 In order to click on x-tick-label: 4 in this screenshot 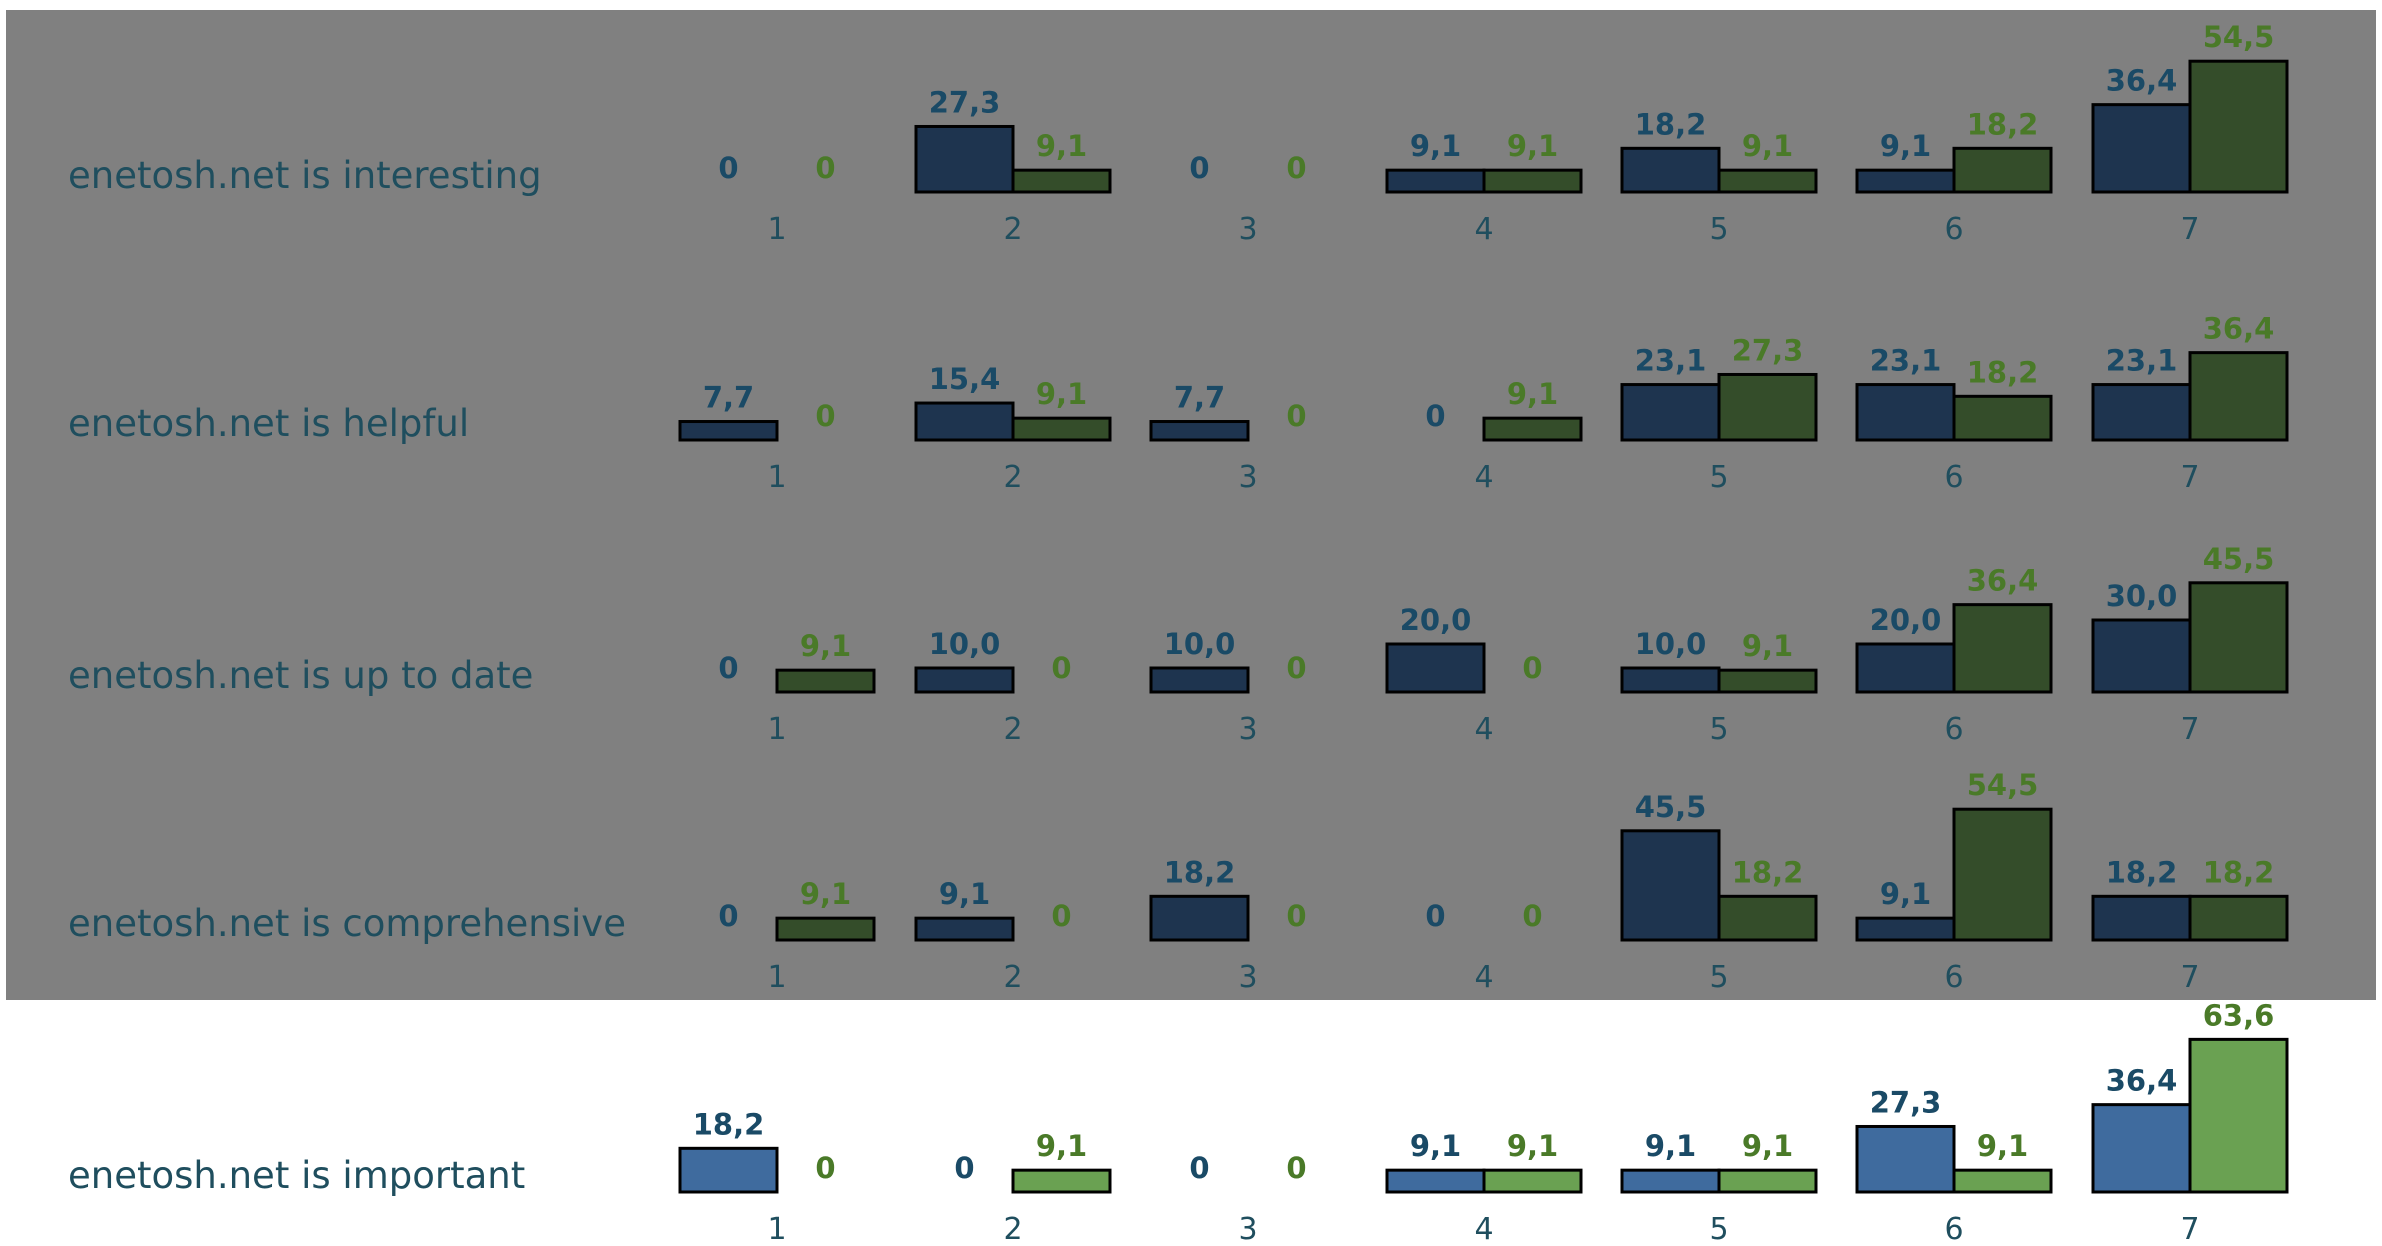, I will do `click(1483, 229)`.